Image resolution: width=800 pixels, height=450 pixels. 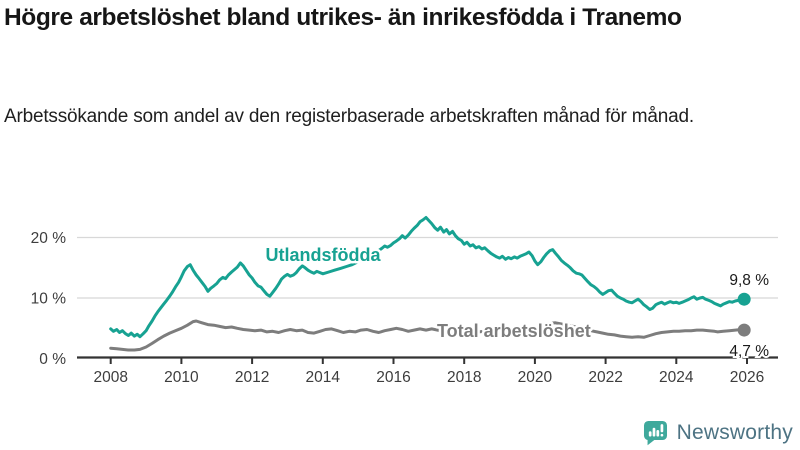 I want to click on y-tick-label-0: 0 %, so click(x=52, y=359).